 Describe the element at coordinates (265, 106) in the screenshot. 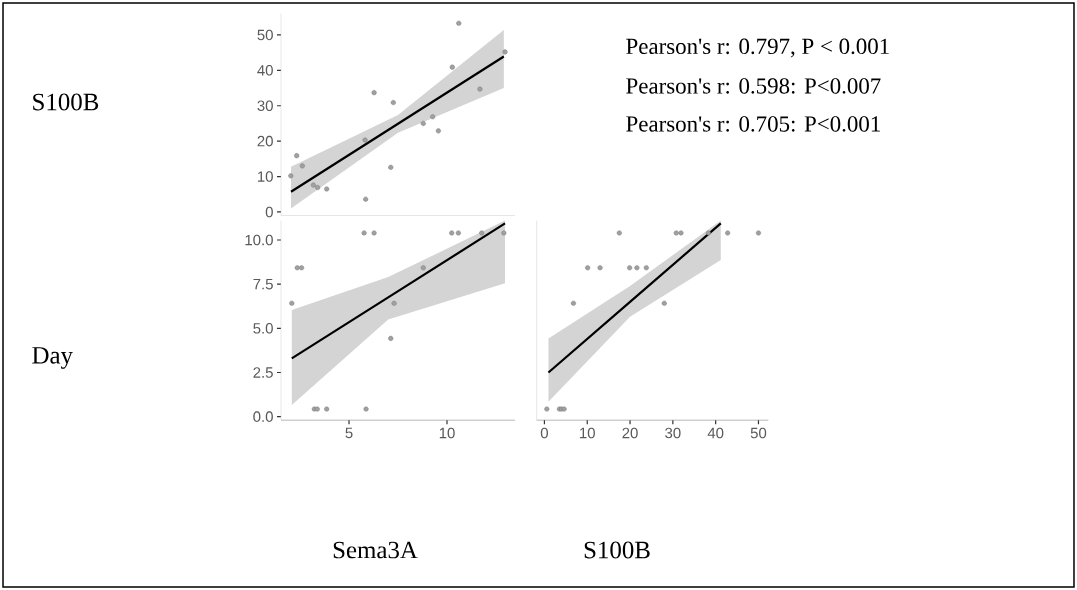

I see `y-tick-label: 30` at that location.